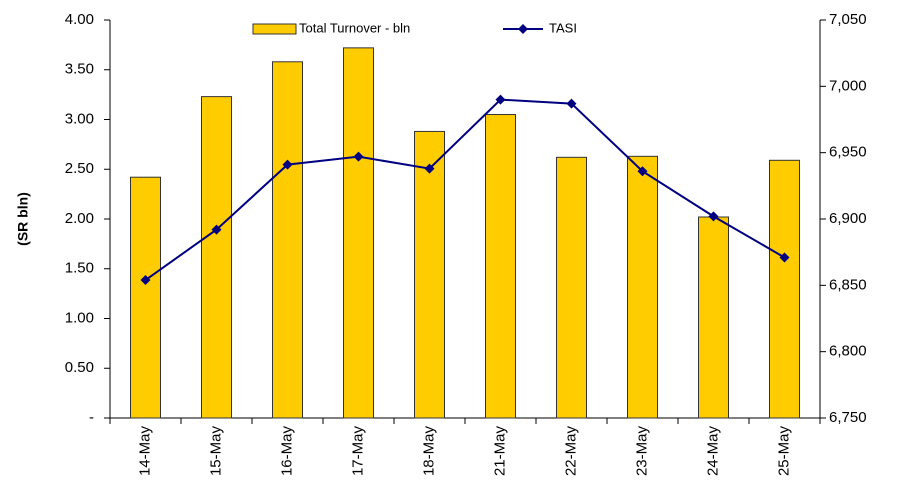 Image resolution: width=901 pixels, height=490 pixels. Describe the element at coordinates (79, 367) in the screenshot. I see `y-tick-label: 0.50` at that location.